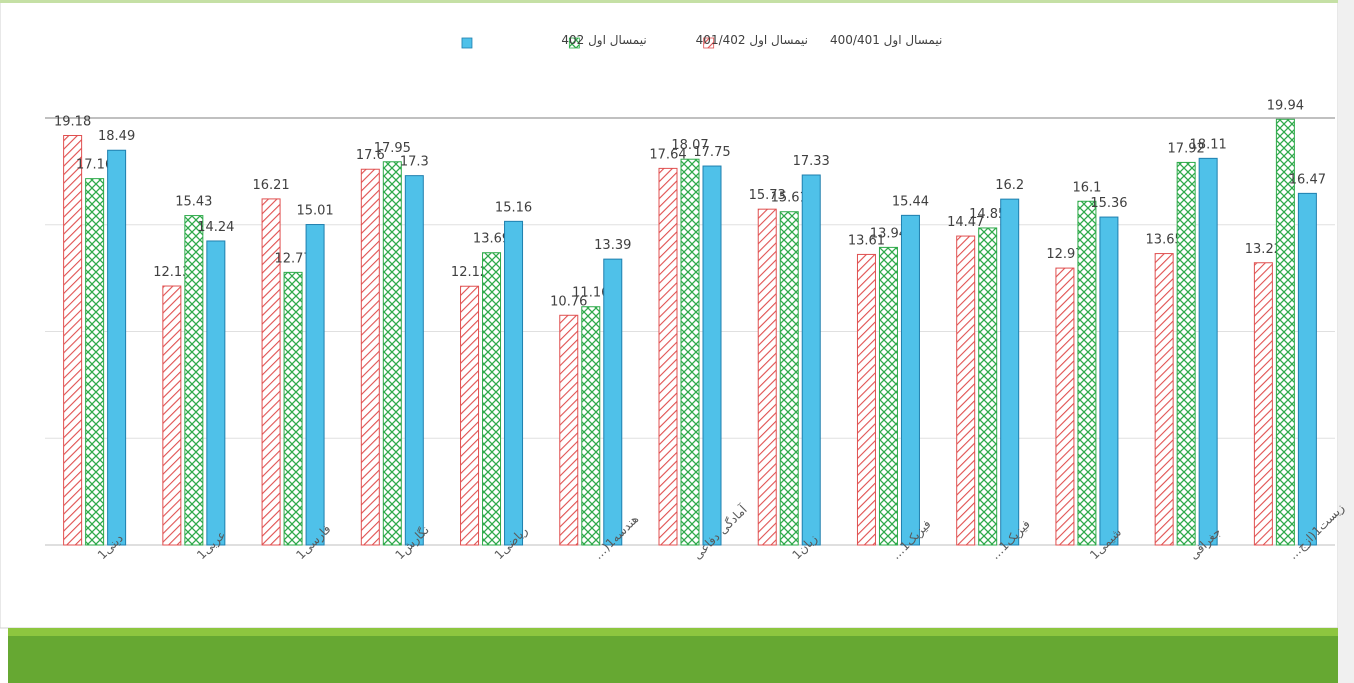 Image resolution: width=1354 pixels, height=683 pixels. Describe the element at coordinates (811, 161) in the screenshot. I see `data-label: 17.33` at that location.